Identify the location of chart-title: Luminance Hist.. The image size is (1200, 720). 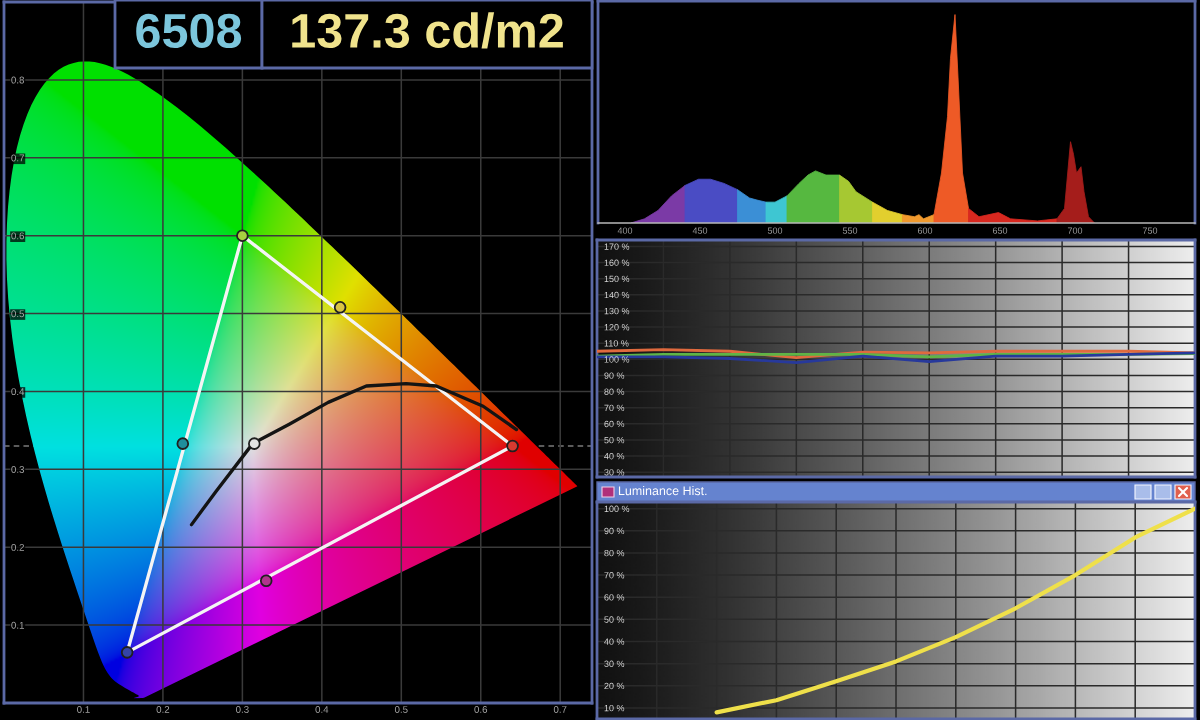
(662, 491).